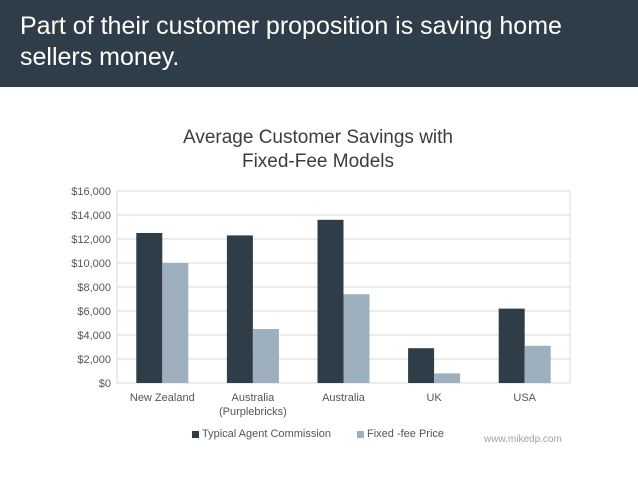 The image size is (638, 479). Describe the element at coordinates (318, 137) in the screenshot. I see `chart-title-line-1: Average Customer Savings with` at that location.